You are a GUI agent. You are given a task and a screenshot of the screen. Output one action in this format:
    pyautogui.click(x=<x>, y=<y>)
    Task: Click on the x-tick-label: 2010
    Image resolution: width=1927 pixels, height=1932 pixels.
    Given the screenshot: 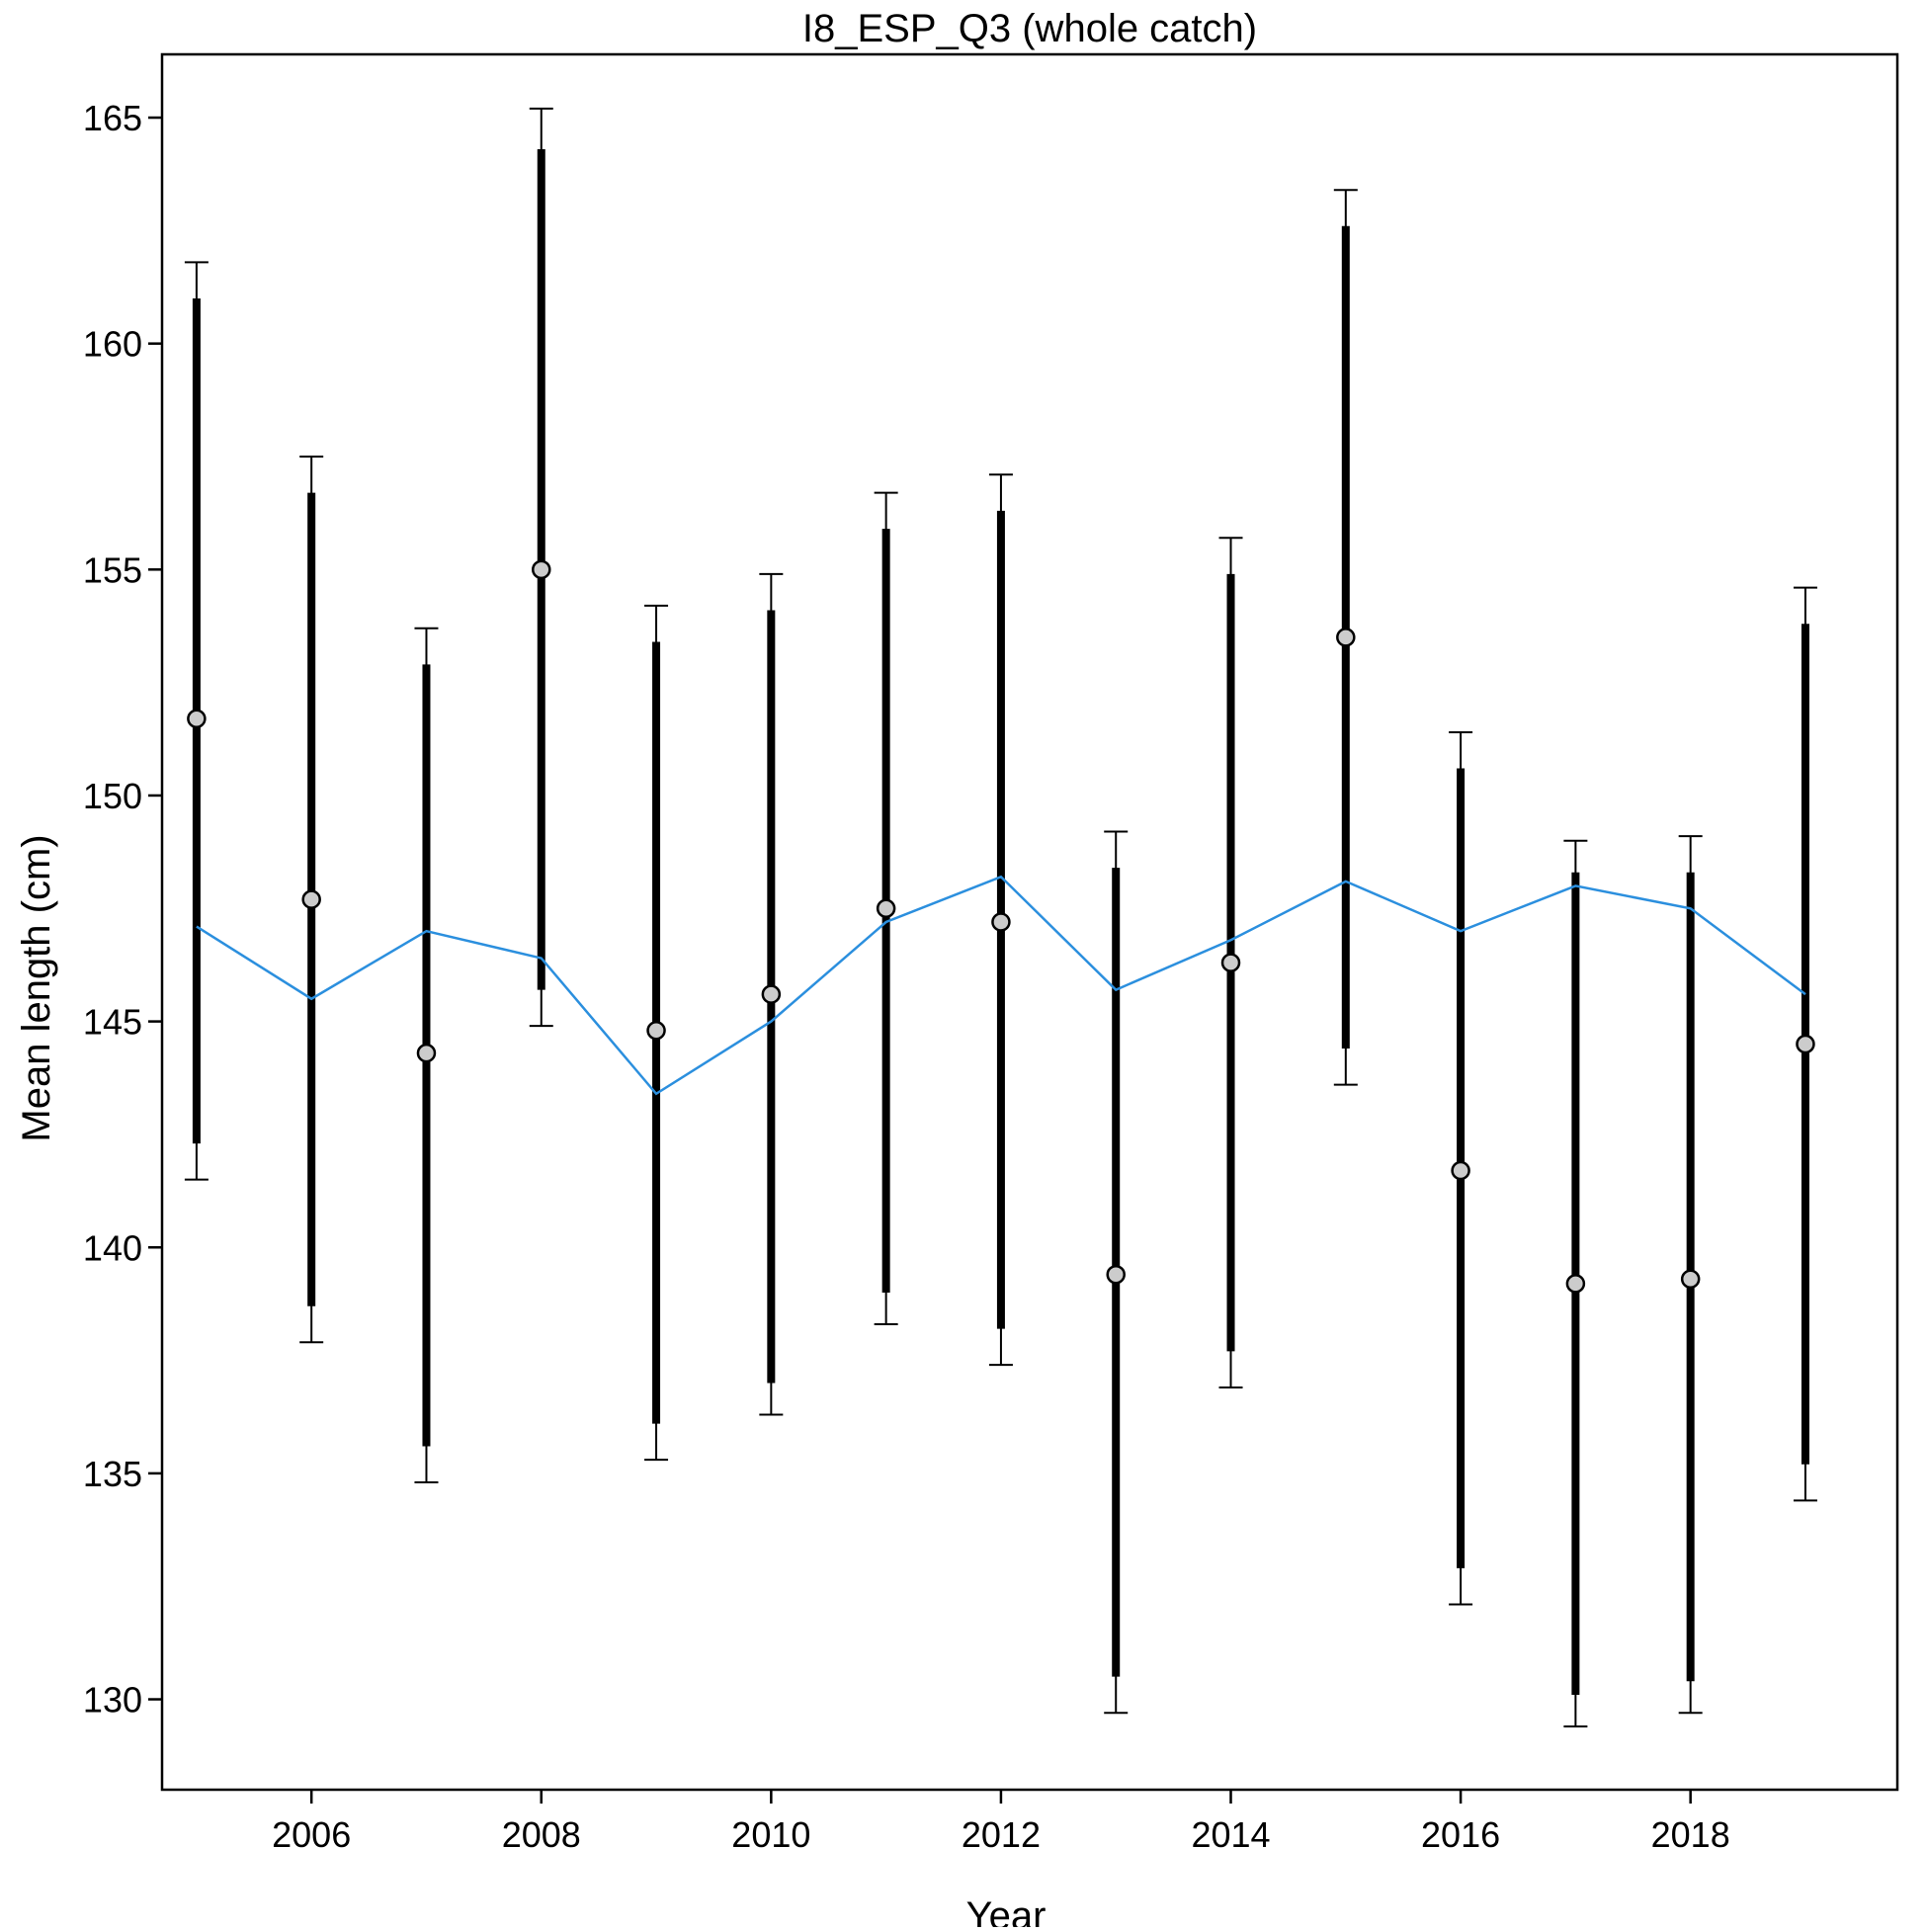 What is the action you would take?
    pyautogui.click(x=770, y=1834)
    